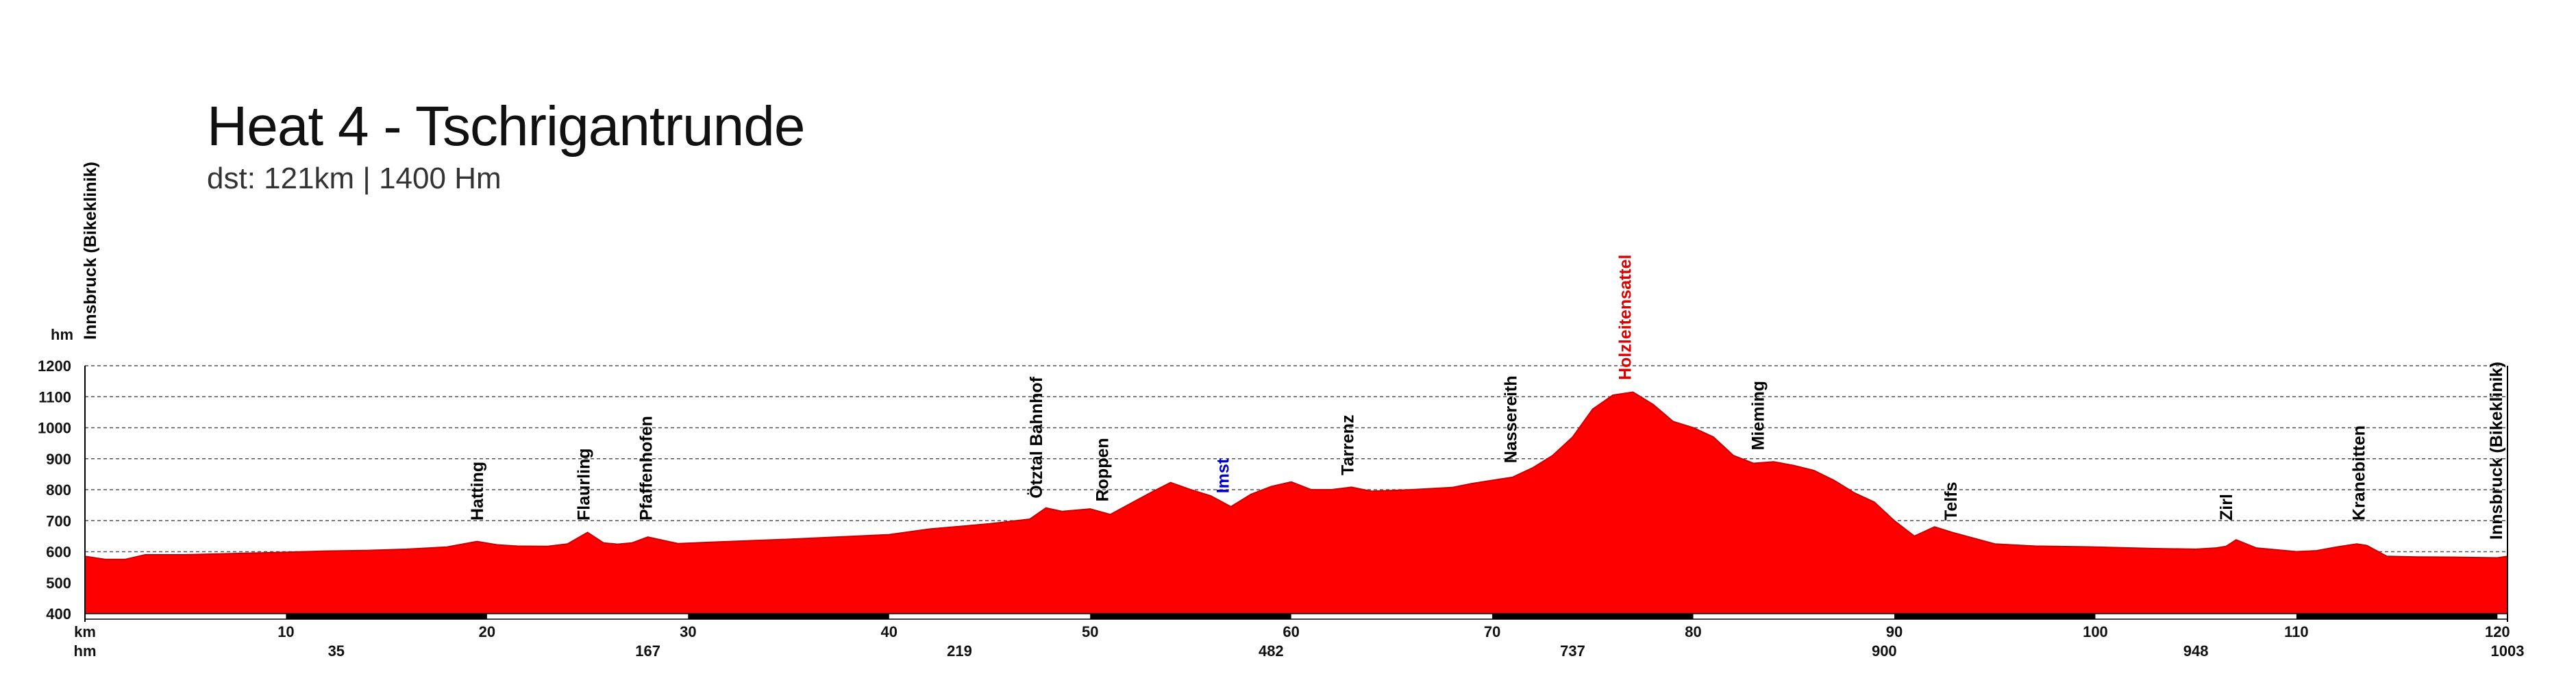 This screenshot has height=689, width=2576. I want to click on x-tick-label: 30, so click(688, 631).